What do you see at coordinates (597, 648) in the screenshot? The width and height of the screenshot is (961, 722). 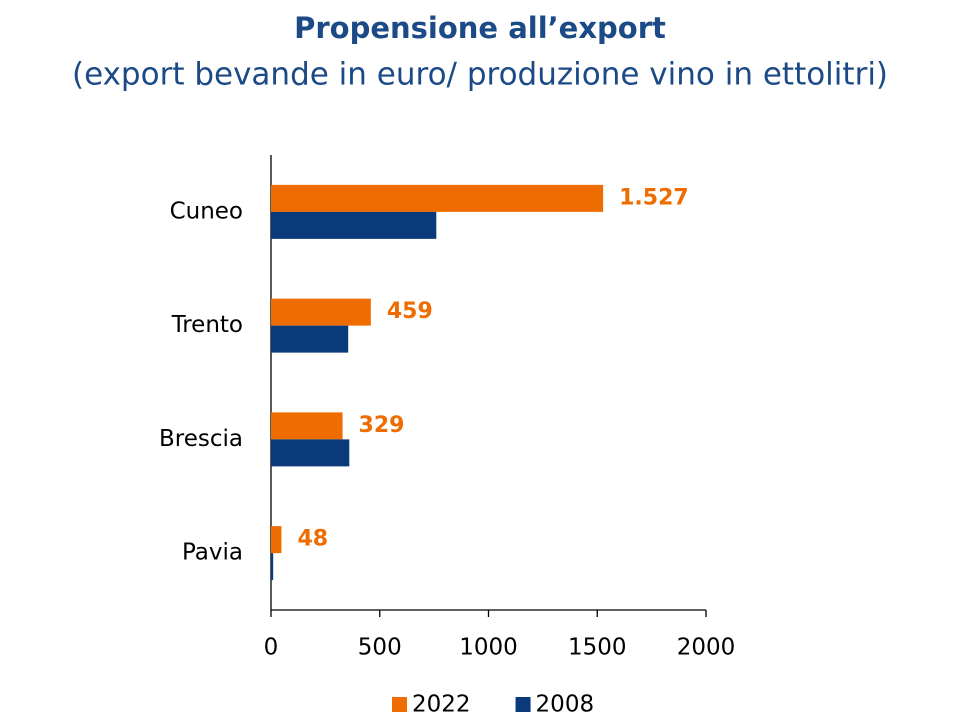 I see `x-tick-label: 1500` at bounding box center [597, 648].